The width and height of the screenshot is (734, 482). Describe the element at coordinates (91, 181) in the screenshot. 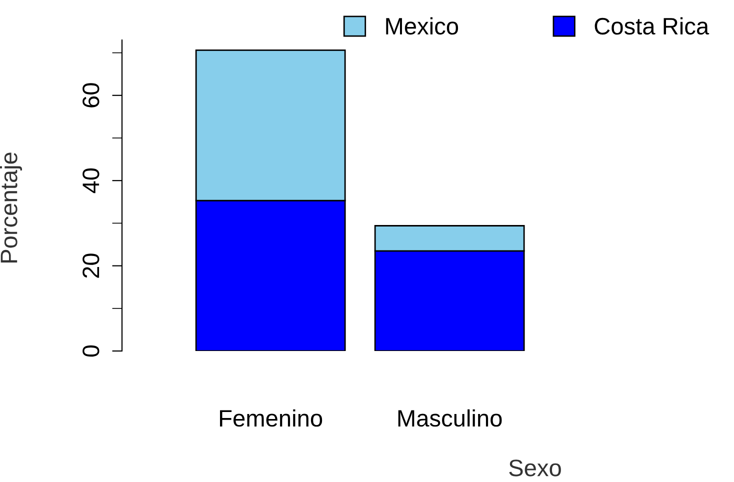

I see `y-tick-label: 40` at that location.